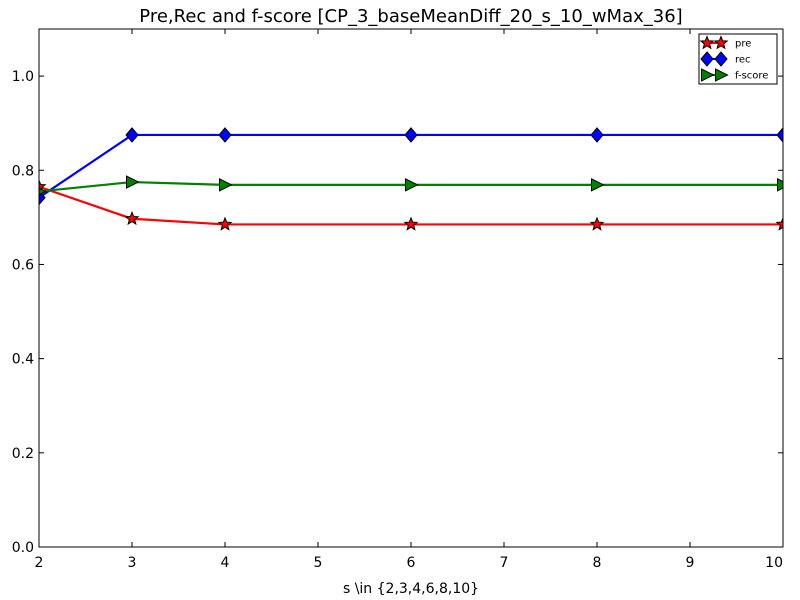  What do you see at coordinates (751, 76) in the screenshot?
I see `legend-label-f-score: f-score` at bounding box center [751, 76].